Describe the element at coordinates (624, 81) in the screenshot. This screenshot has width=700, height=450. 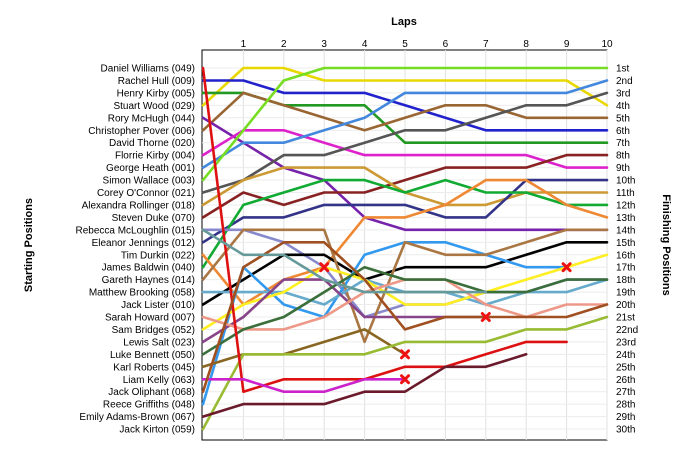
I see `finishing-position-label: 2nd` at that location.